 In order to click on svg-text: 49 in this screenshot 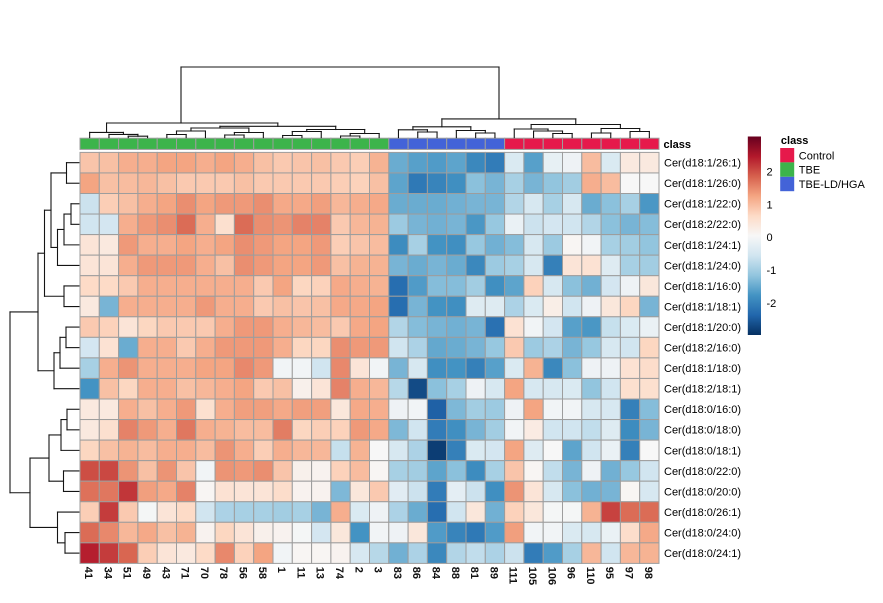, I will do `click(146, 573)`.